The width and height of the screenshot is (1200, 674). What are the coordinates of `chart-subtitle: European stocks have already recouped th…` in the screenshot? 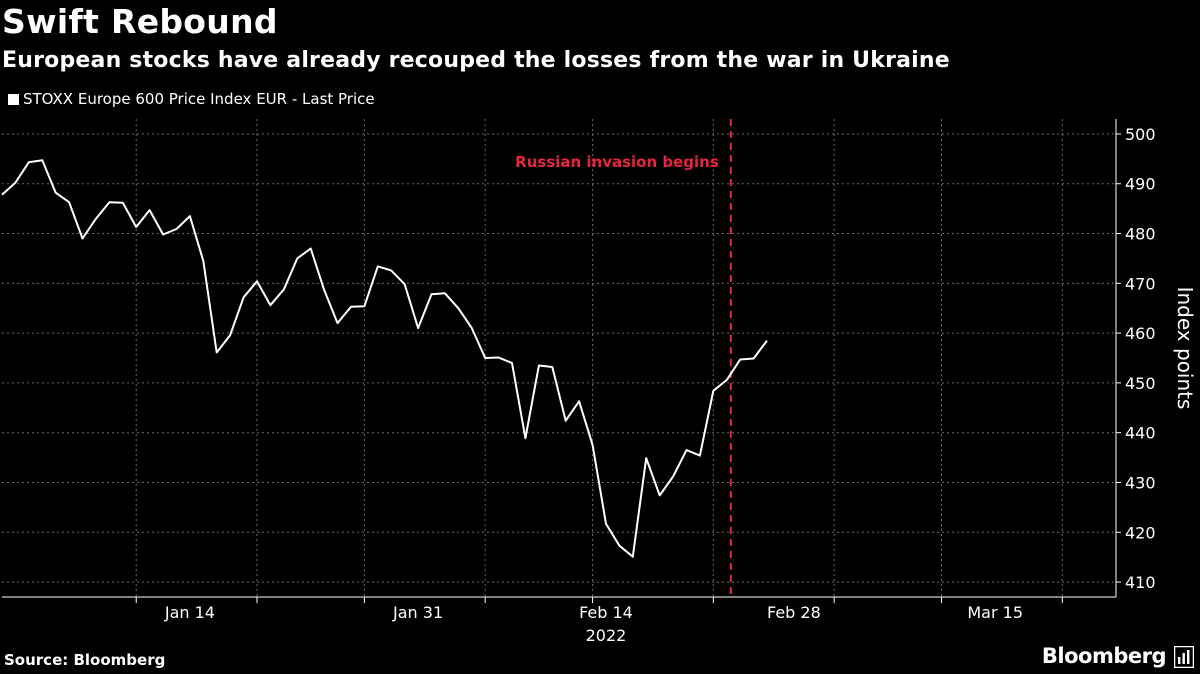 It's located at (476, 60).